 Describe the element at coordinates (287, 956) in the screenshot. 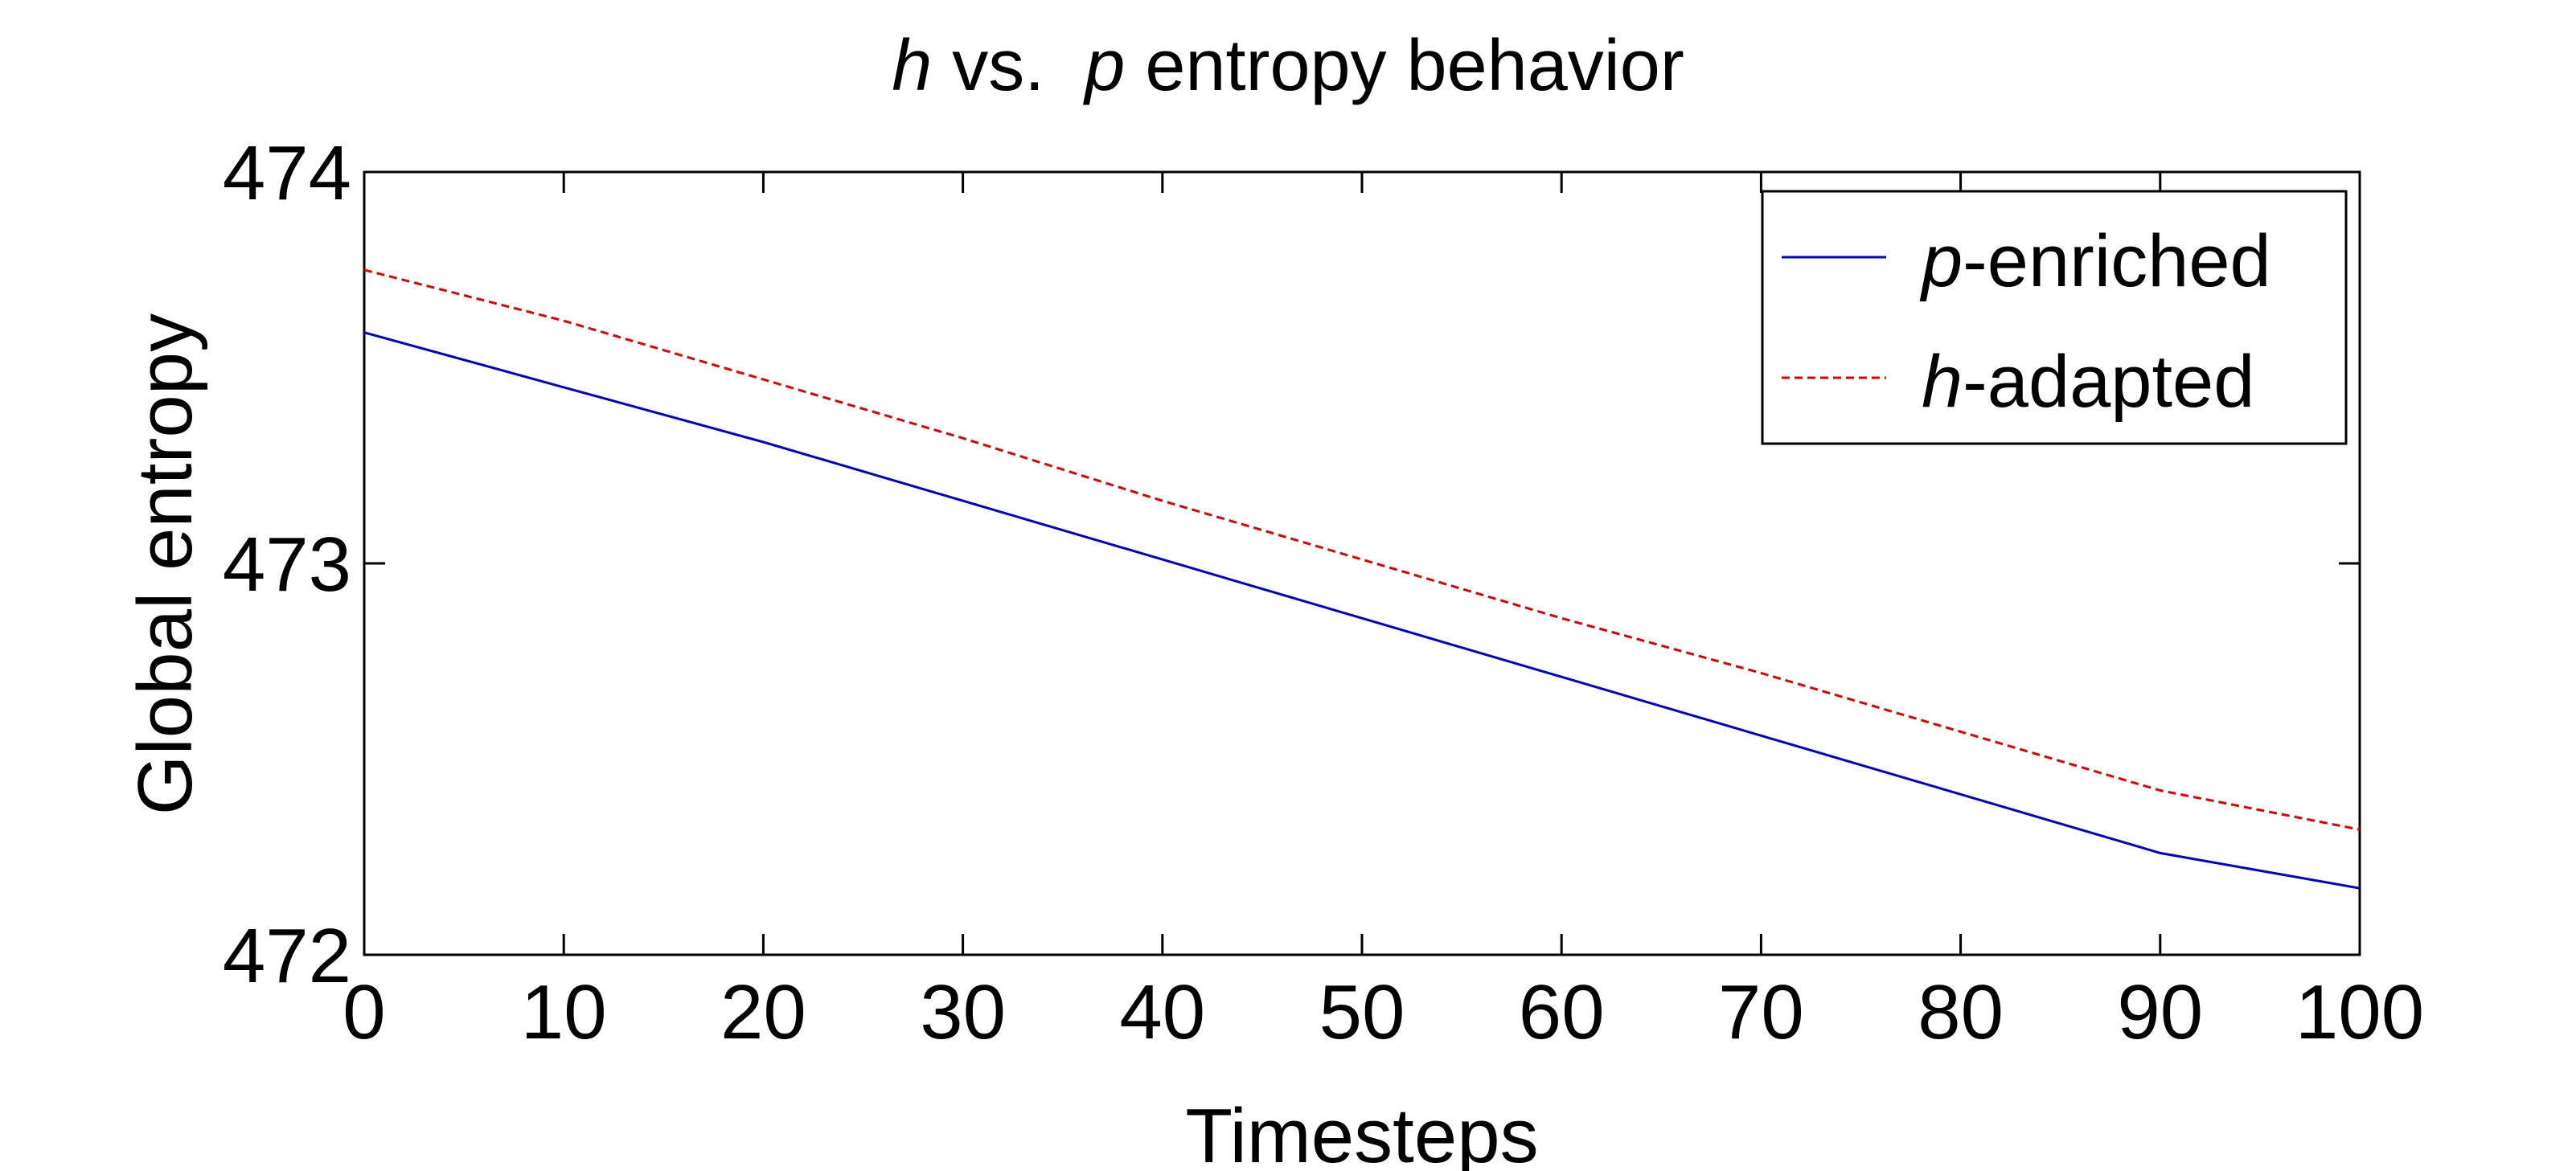

I see `y-tick-label: 472` at that location.